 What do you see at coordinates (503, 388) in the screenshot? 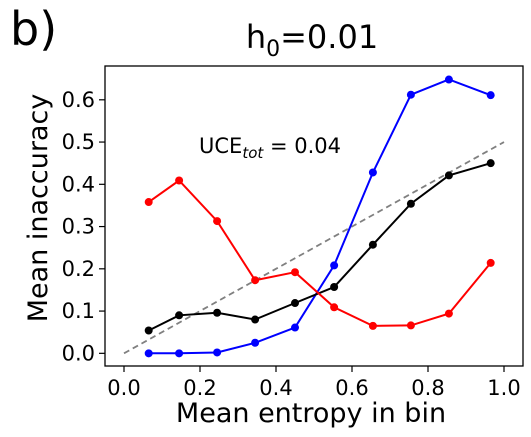
I see `x-tick-label: 1.0` at bounding box center [503, 388].